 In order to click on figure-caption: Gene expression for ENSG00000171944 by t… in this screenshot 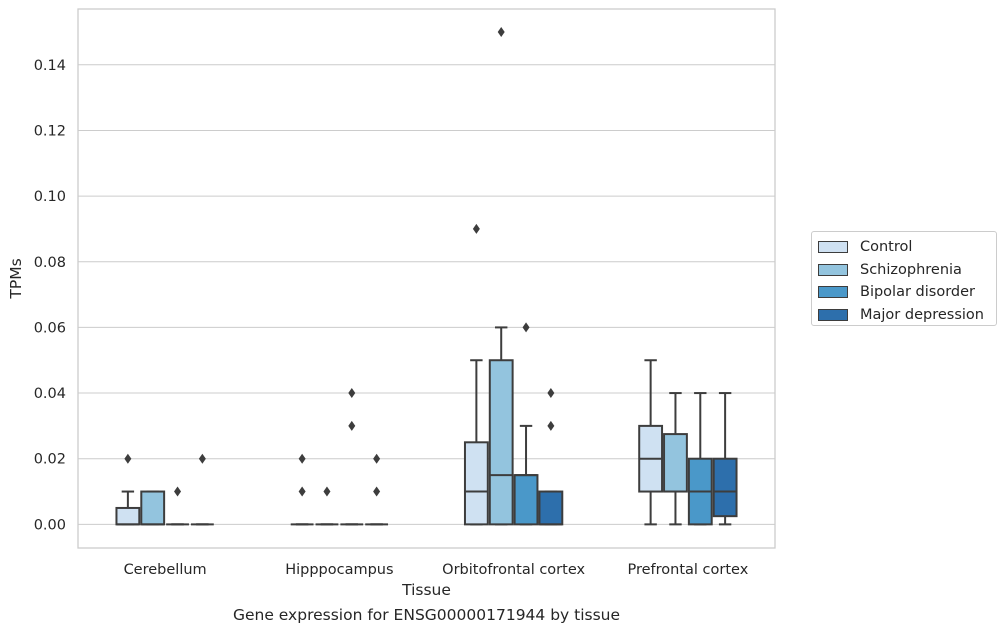, I will do `click(426, 615)`.